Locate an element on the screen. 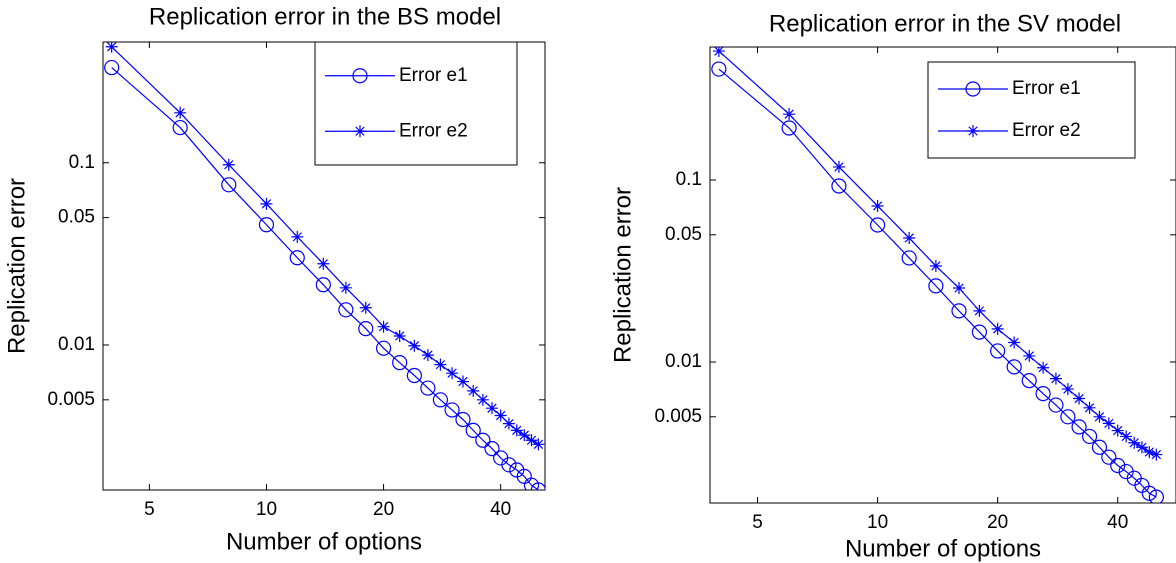  legend-label: Error e1 is located at coordinates (1046, 88).